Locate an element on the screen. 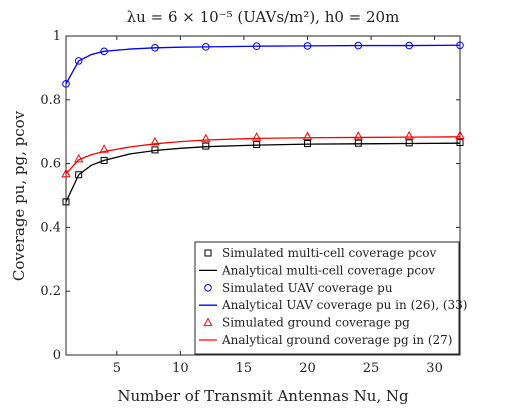 The width and height of the screenshot is (505, 419). legend-item: Simulated UAV coverage pu is located at coordinates (298, 288).